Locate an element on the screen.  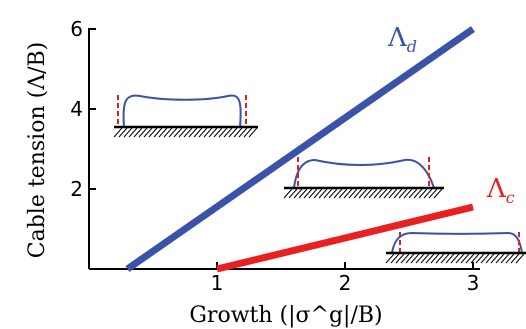
y-axis-label: Cable tension (Λ/B) is located at coordinates (37, 150).